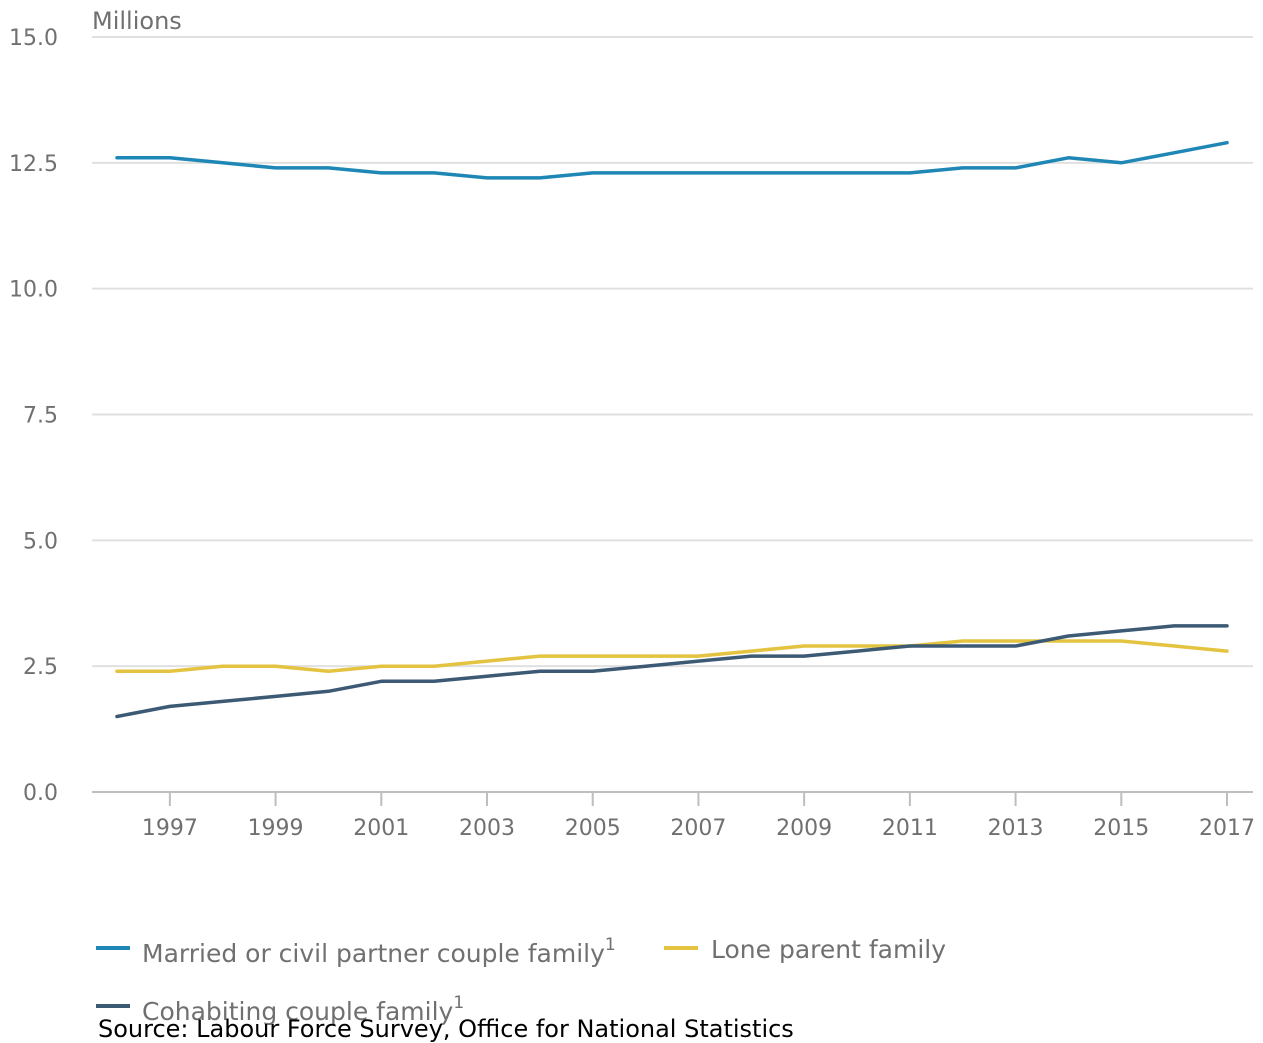  I want to click on x-tick-label: 2009, so click(804, 828).